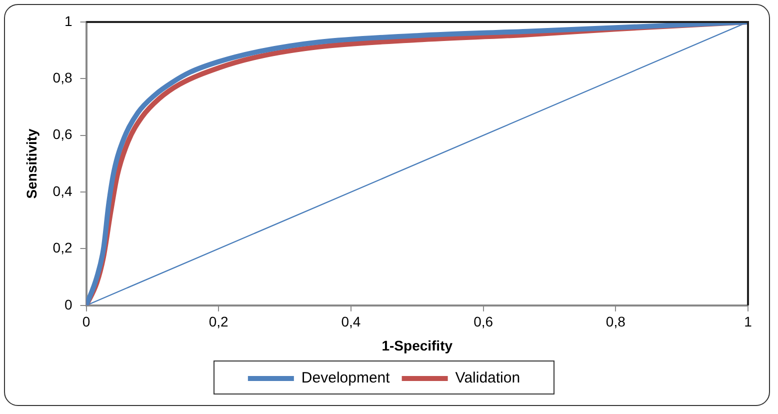 The height and width of the screenshot is (414, 778). Describe the element at coordinates (487, 378) in the screenshot. I see `legend-label: Validation` at that location.